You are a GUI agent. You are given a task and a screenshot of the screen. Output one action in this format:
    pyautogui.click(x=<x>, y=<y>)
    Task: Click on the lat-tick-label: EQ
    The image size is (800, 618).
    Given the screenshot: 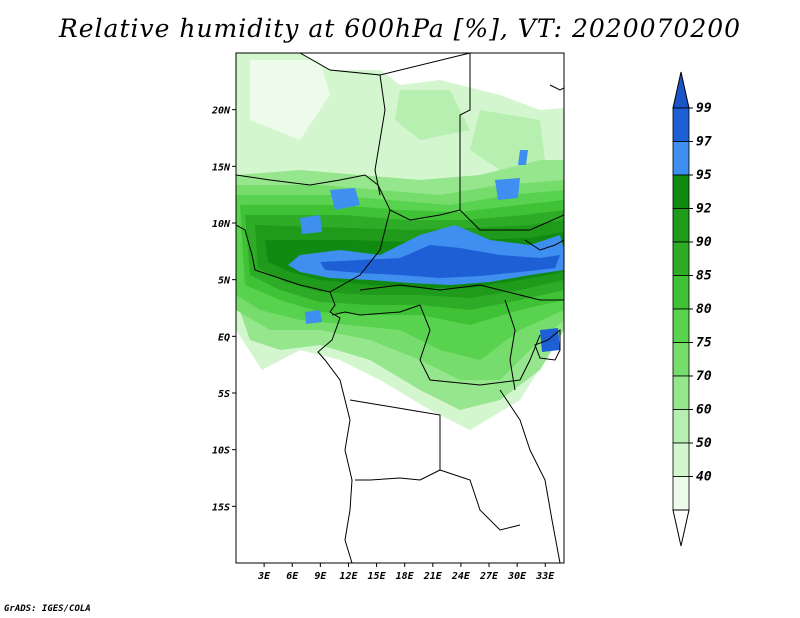 What is the action you would take?
    pyautogui.click(x=224, y=337)
    